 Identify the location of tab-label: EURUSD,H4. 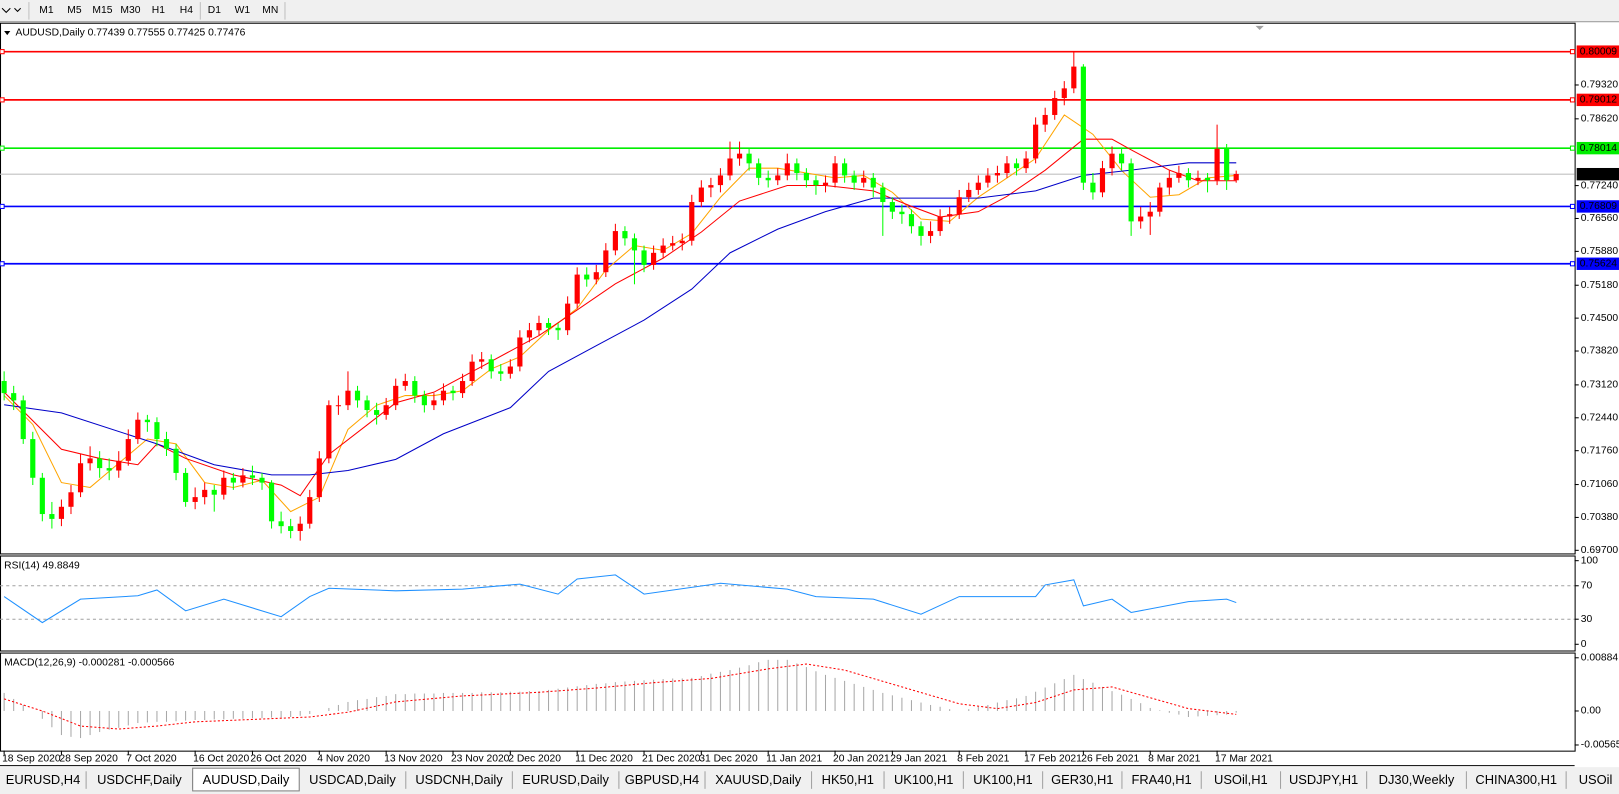
(43, 779).